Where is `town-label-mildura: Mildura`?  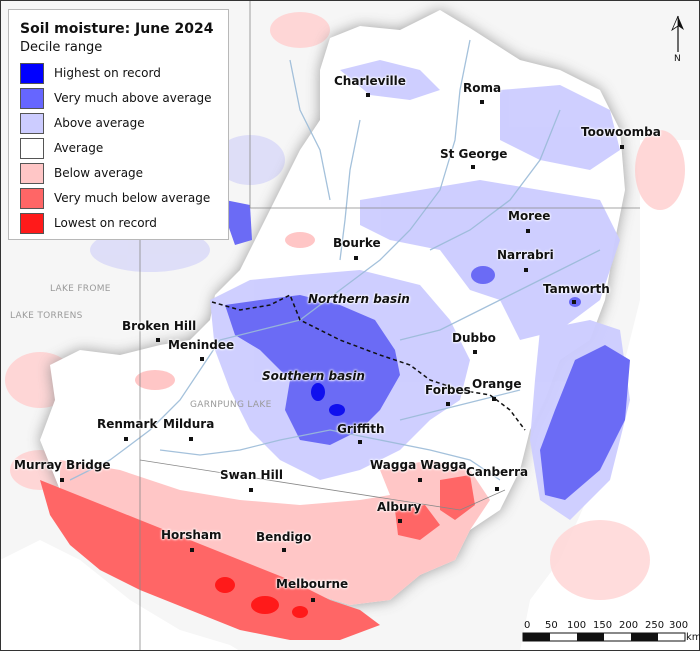 town-label-mildura: Mildura is located at coordinates (189, 424).